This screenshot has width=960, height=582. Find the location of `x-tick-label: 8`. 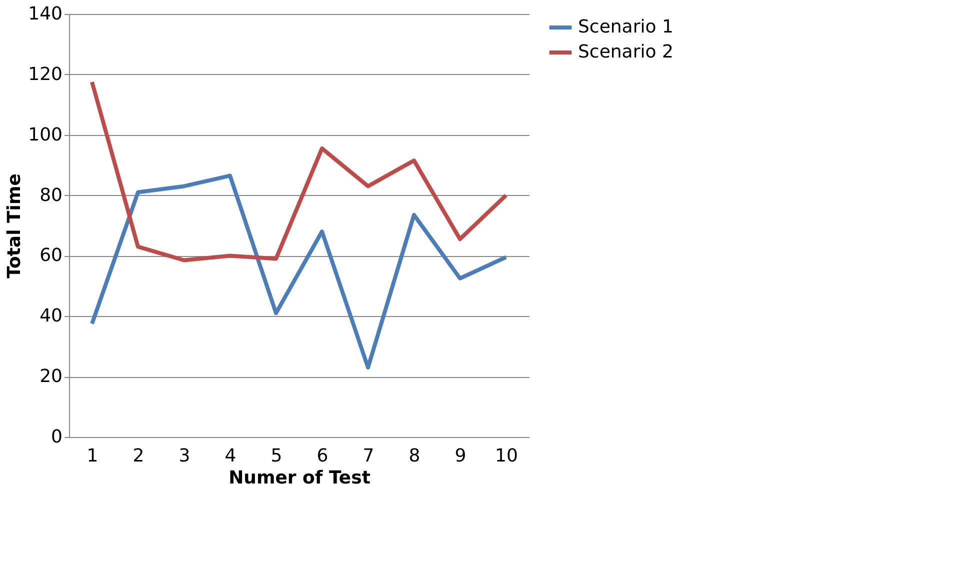

x-tick-label: 8 is located at coordinates (414, 456).